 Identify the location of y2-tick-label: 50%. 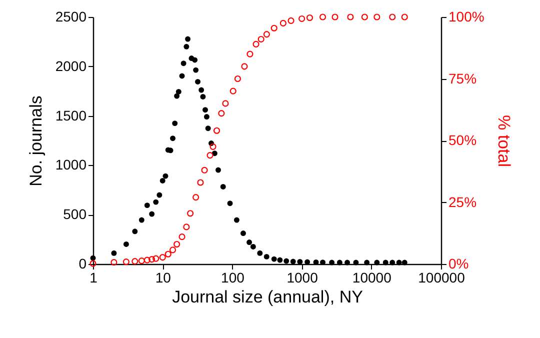
(462, 140).